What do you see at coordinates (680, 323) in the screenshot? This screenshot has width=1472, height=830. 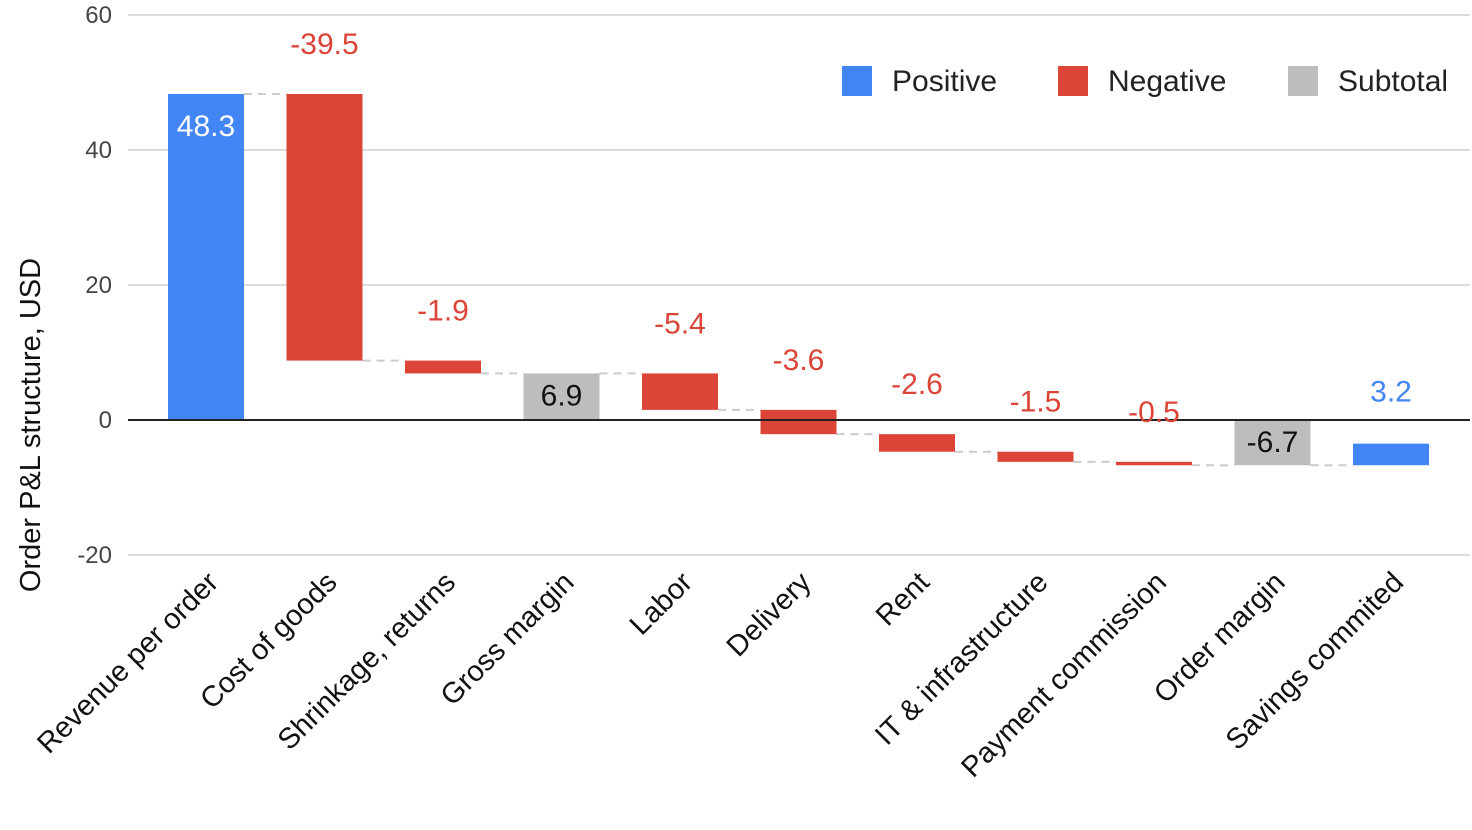 I see `data-label: -5.4` at bounding box center [680, 323].